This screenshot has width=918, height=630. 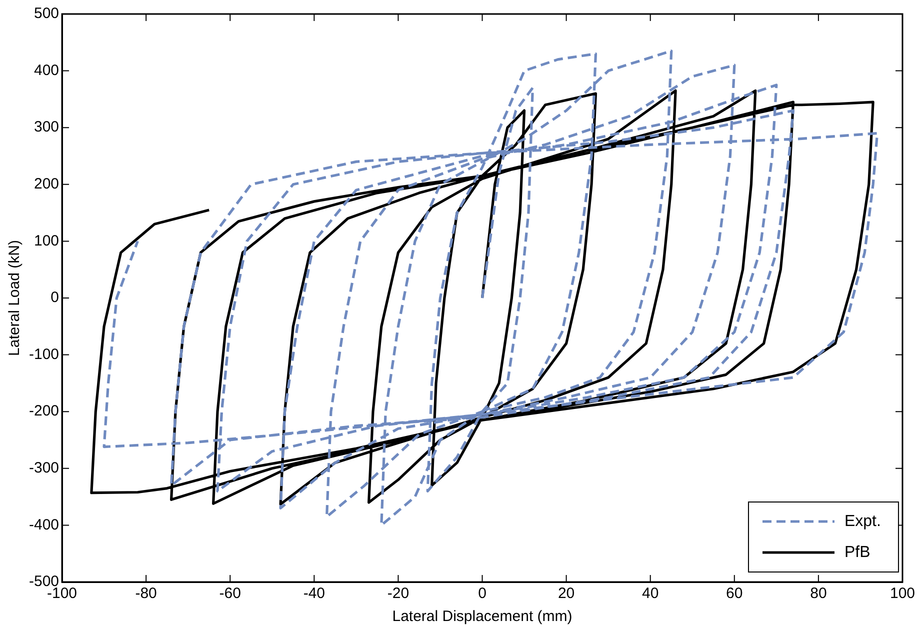 I want to click on x-axis-title: Lateral Displacement (mm), so click(x=482, y=617).